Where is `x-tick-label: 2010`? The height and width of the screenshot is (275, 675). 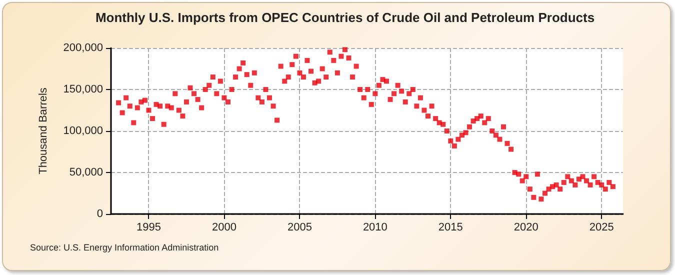 x-tick-label: 2010 is located at coordinates (375, 228).